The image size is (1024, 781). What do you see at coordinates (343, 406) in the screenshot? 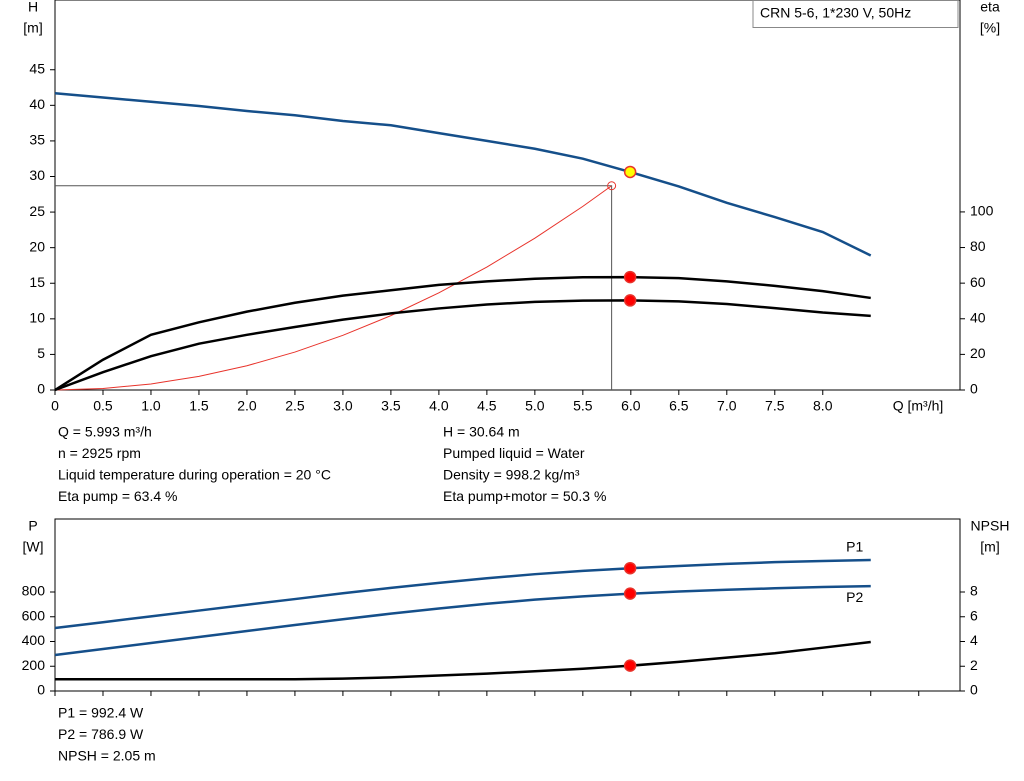
I see `x-tick-label: 3.0` at bounding box center [343, 406].